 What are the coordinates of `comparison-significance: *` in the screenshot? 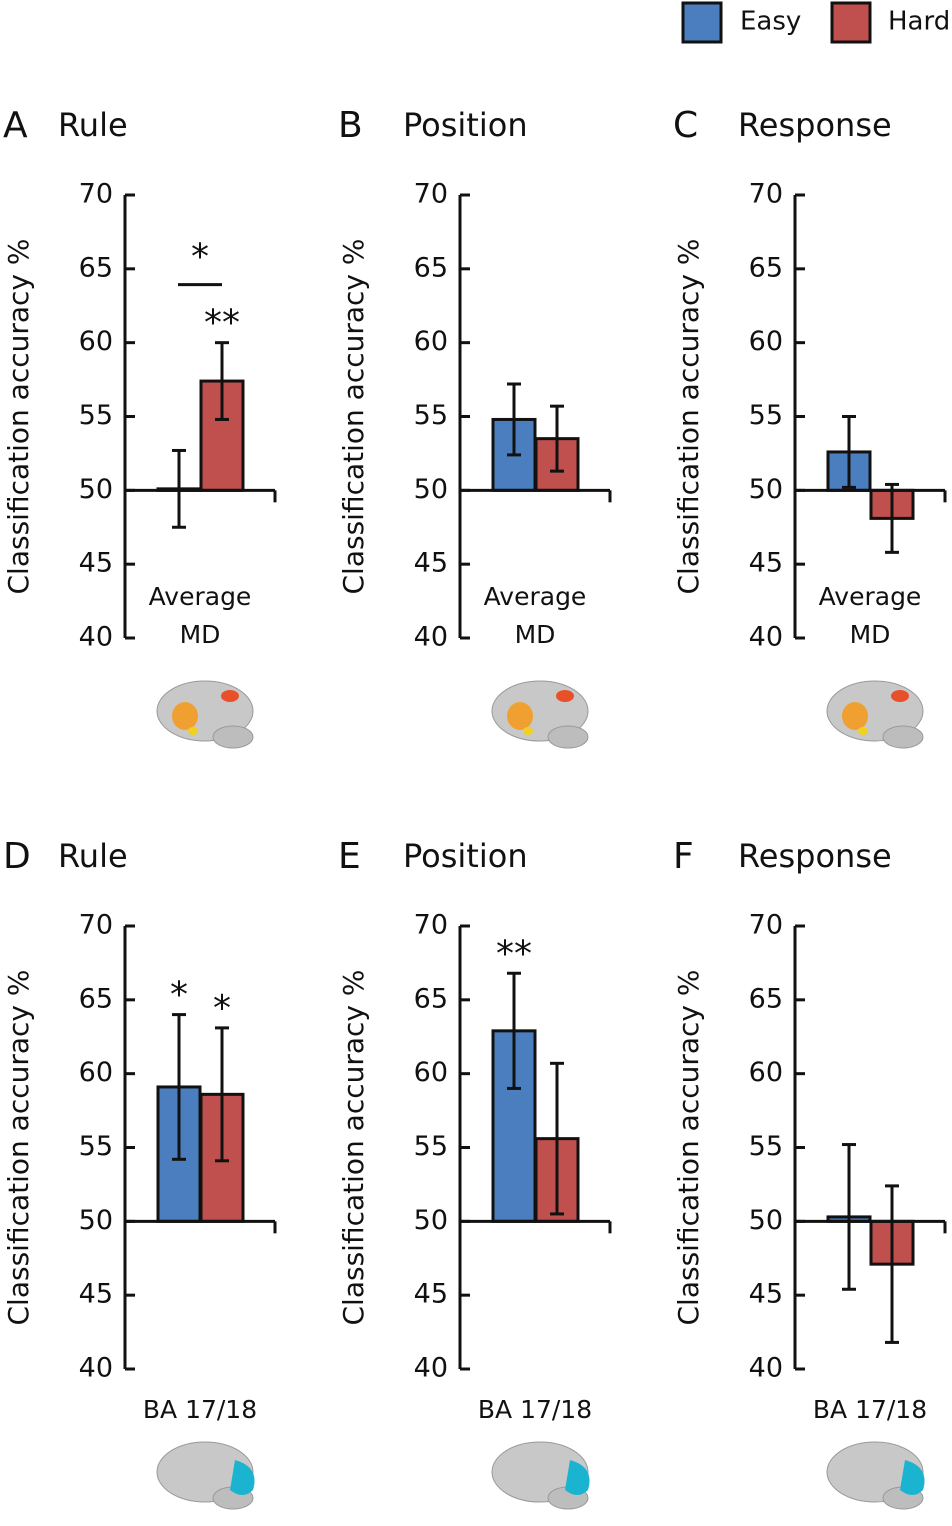 It's located at (200, 257).